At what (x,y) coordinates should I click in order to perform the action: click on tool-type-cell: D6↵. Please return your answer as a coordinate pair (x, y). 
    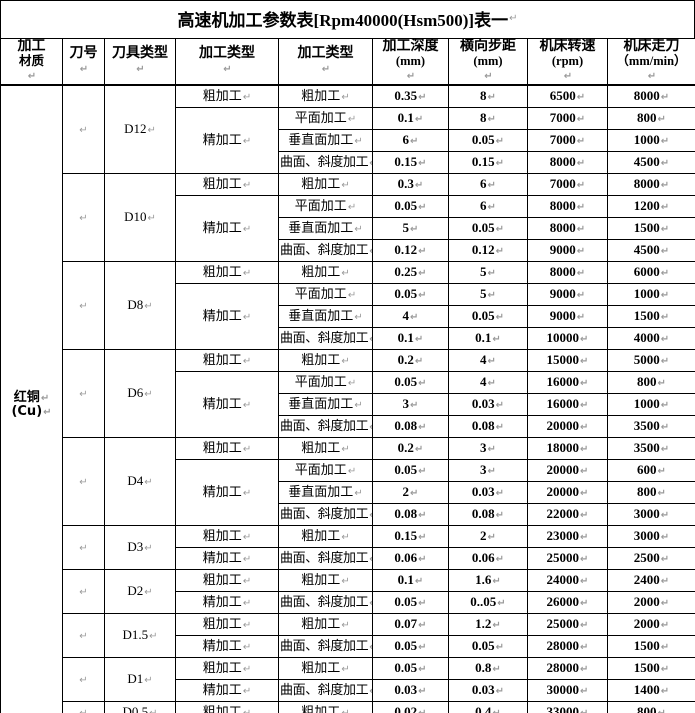
    Looking at the image, I should click on (140, 394).